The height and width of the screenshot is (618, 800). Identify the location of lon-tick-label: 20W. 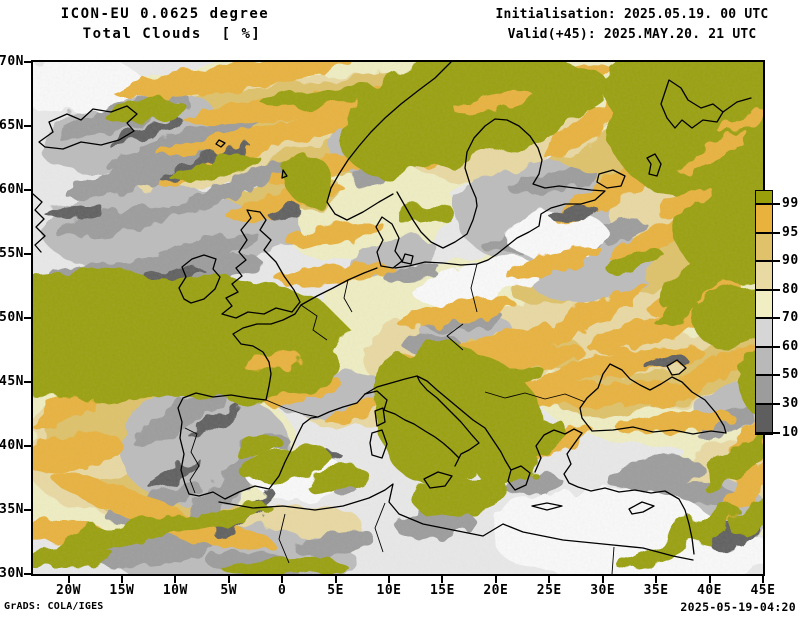
(68, 590).